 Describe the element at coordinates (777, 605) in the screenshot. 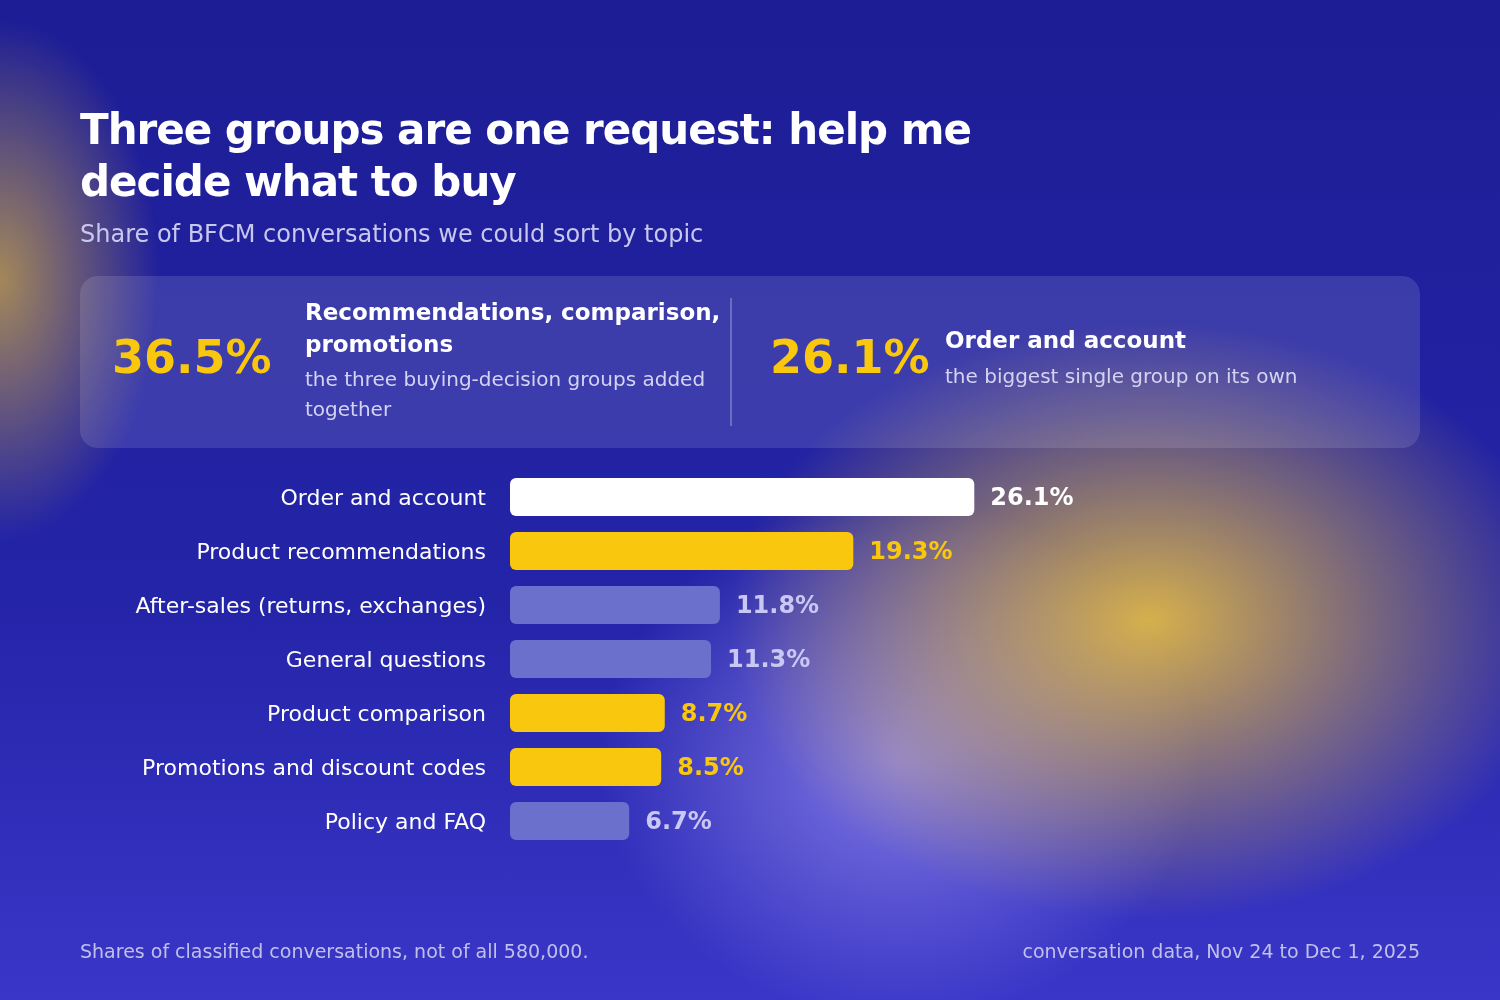

I see `data-label: 11.8%` at that location.